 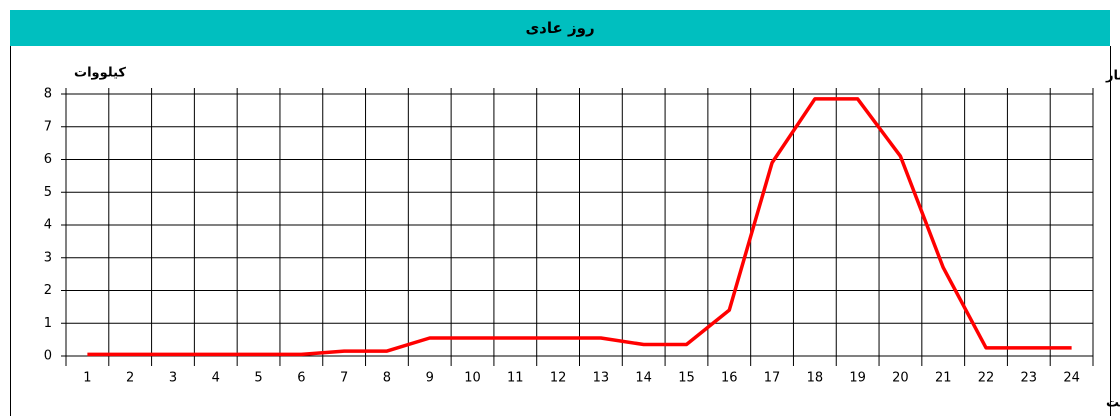 I want to click on y-tick-label: 4, so click(x=48, y=225).